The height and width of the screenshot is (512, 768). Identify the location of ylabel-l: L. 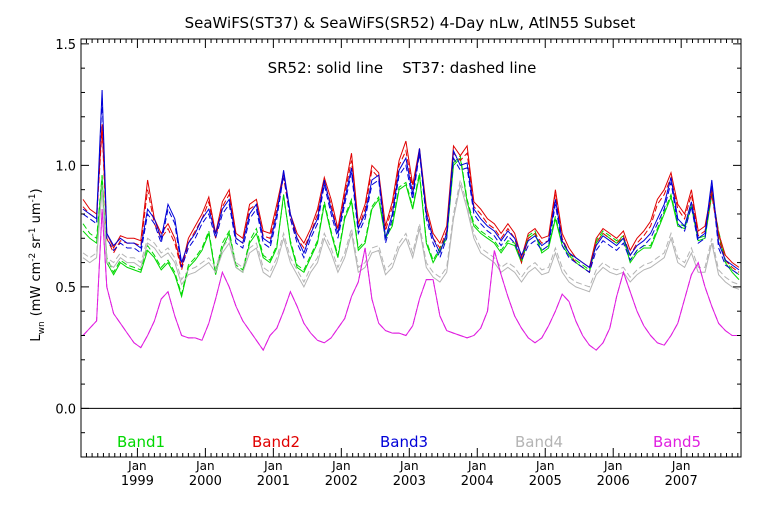
(36, 338).